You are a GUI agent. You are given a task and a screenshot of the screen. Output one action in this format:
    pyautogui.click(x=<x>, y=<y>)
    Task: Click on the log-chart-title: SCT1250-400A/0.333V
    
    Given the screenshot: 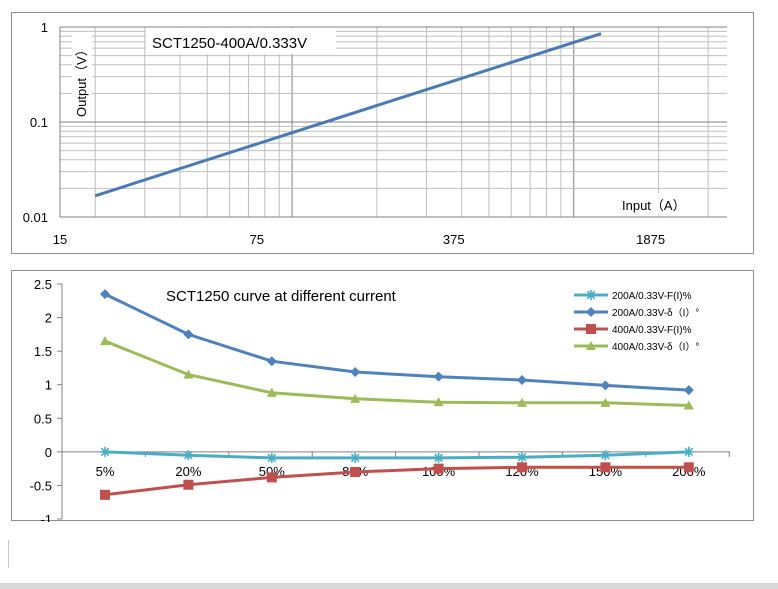 What is the action you would take?
    pyautogui.click(x=229, y=43)
    